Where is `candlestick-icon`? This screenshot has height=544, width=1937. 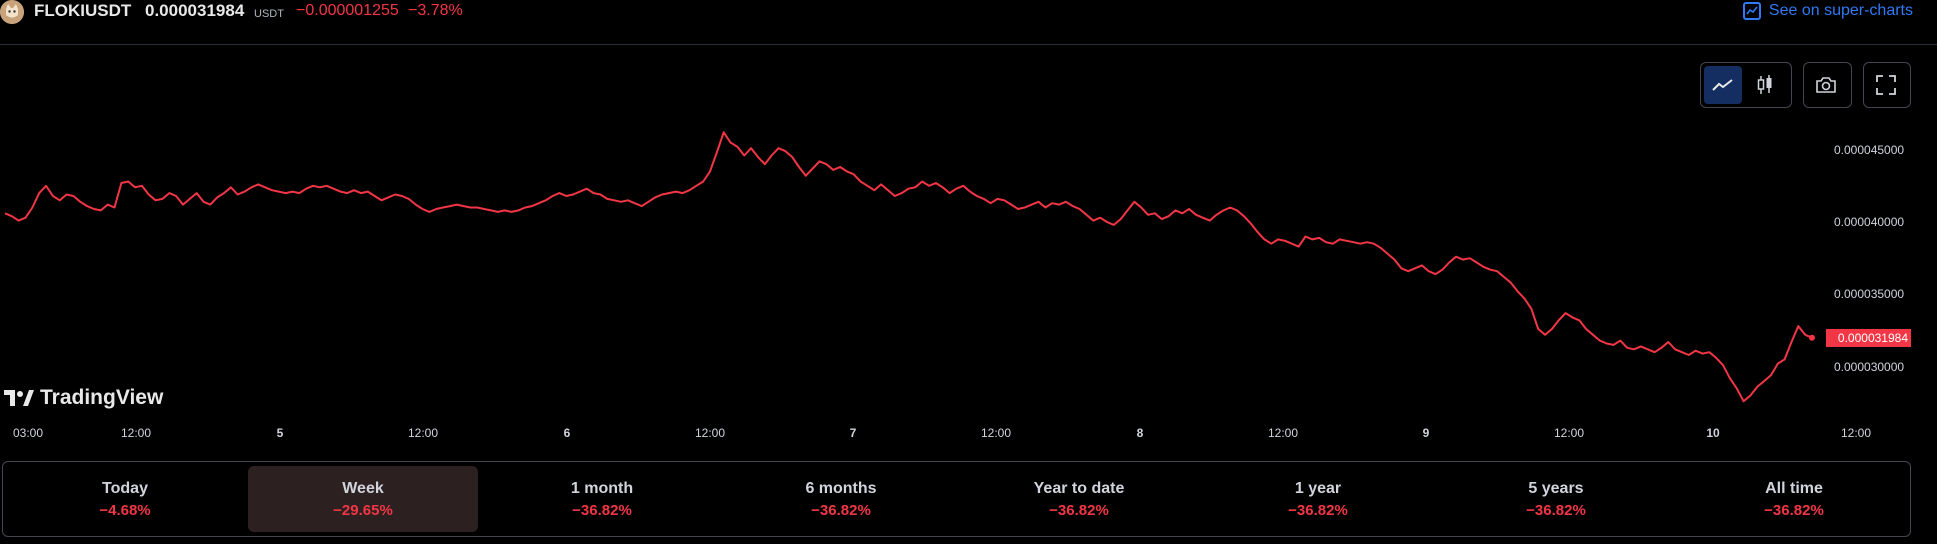 candlestick-icon is located at coordinates (1764, 84).